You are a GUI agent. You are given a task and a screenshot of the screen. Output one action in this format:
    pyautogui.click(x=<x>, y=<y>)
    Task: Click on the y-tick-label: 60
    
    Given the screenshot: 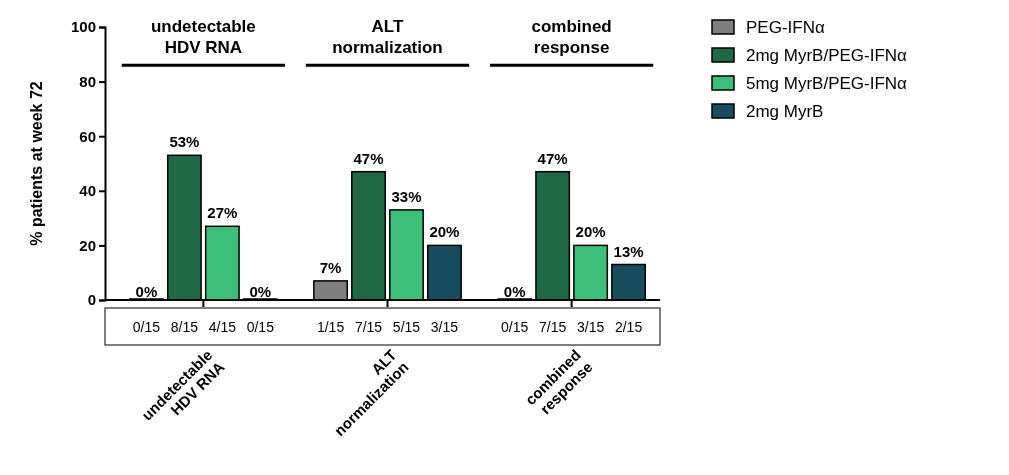 What is the action you would take?
    pyautogui.click(x=87, y=136)
    